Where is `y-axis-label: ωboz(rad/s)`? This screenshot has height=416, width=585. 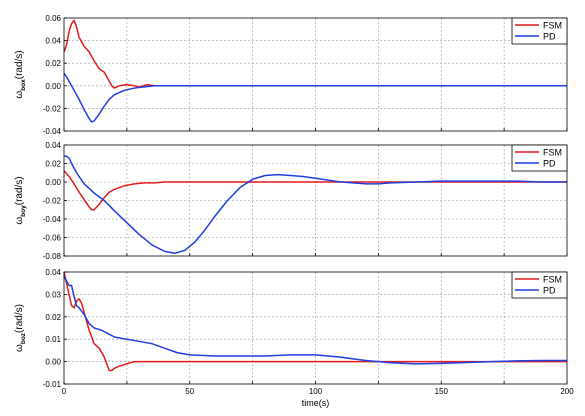 y-axis-label: ωboz(rad/s) is located at coordinates (20, 328).